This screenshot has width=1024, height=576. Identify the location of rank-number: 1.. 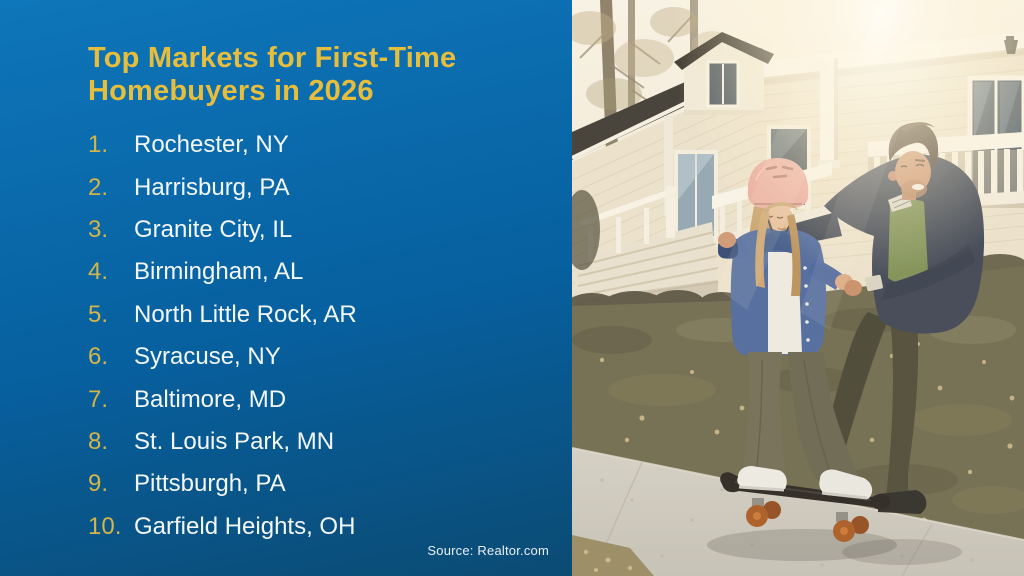
(98, 145).